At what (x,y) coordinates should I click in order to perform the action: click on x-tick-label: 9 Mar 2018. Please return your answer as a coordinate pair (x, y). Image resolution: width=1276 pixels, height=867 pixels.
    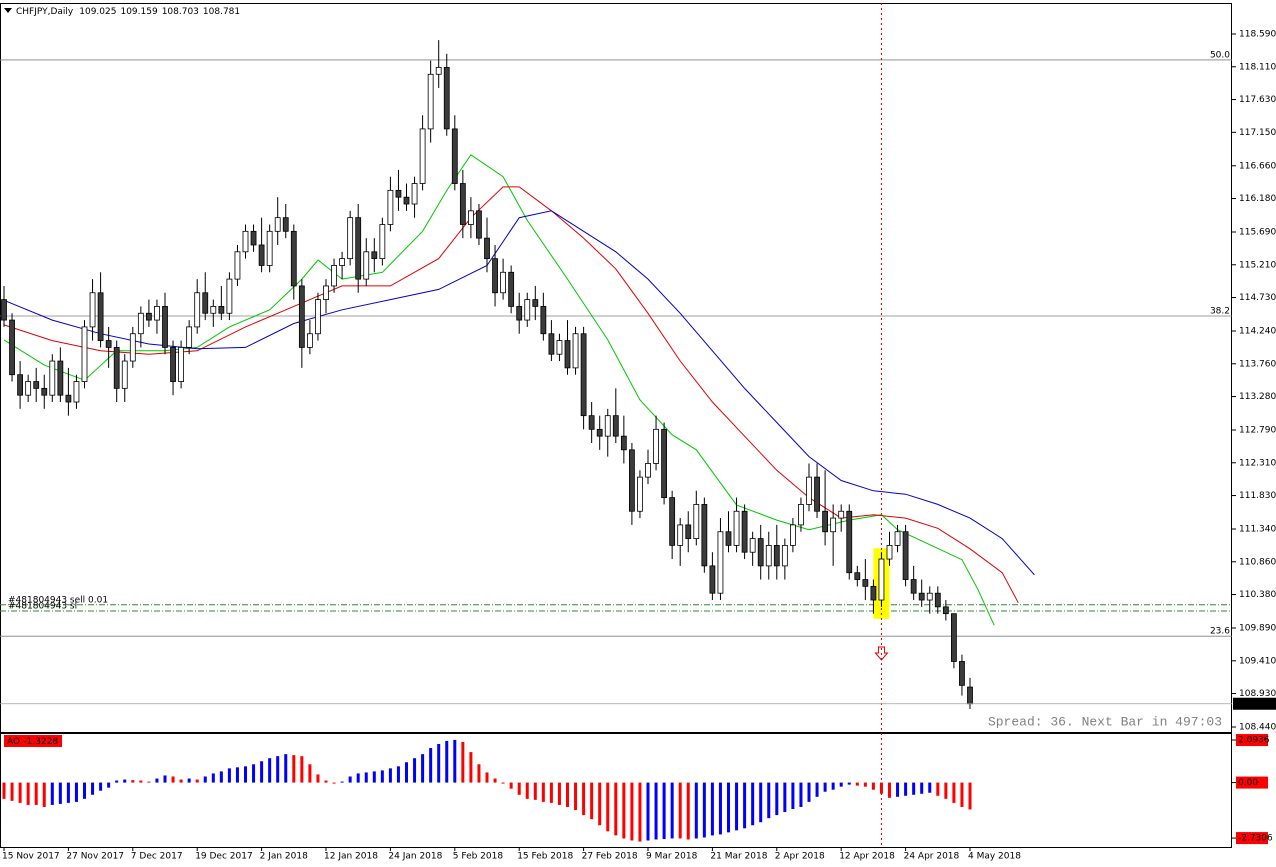
    Looking at the image, I should click on (672, 857).